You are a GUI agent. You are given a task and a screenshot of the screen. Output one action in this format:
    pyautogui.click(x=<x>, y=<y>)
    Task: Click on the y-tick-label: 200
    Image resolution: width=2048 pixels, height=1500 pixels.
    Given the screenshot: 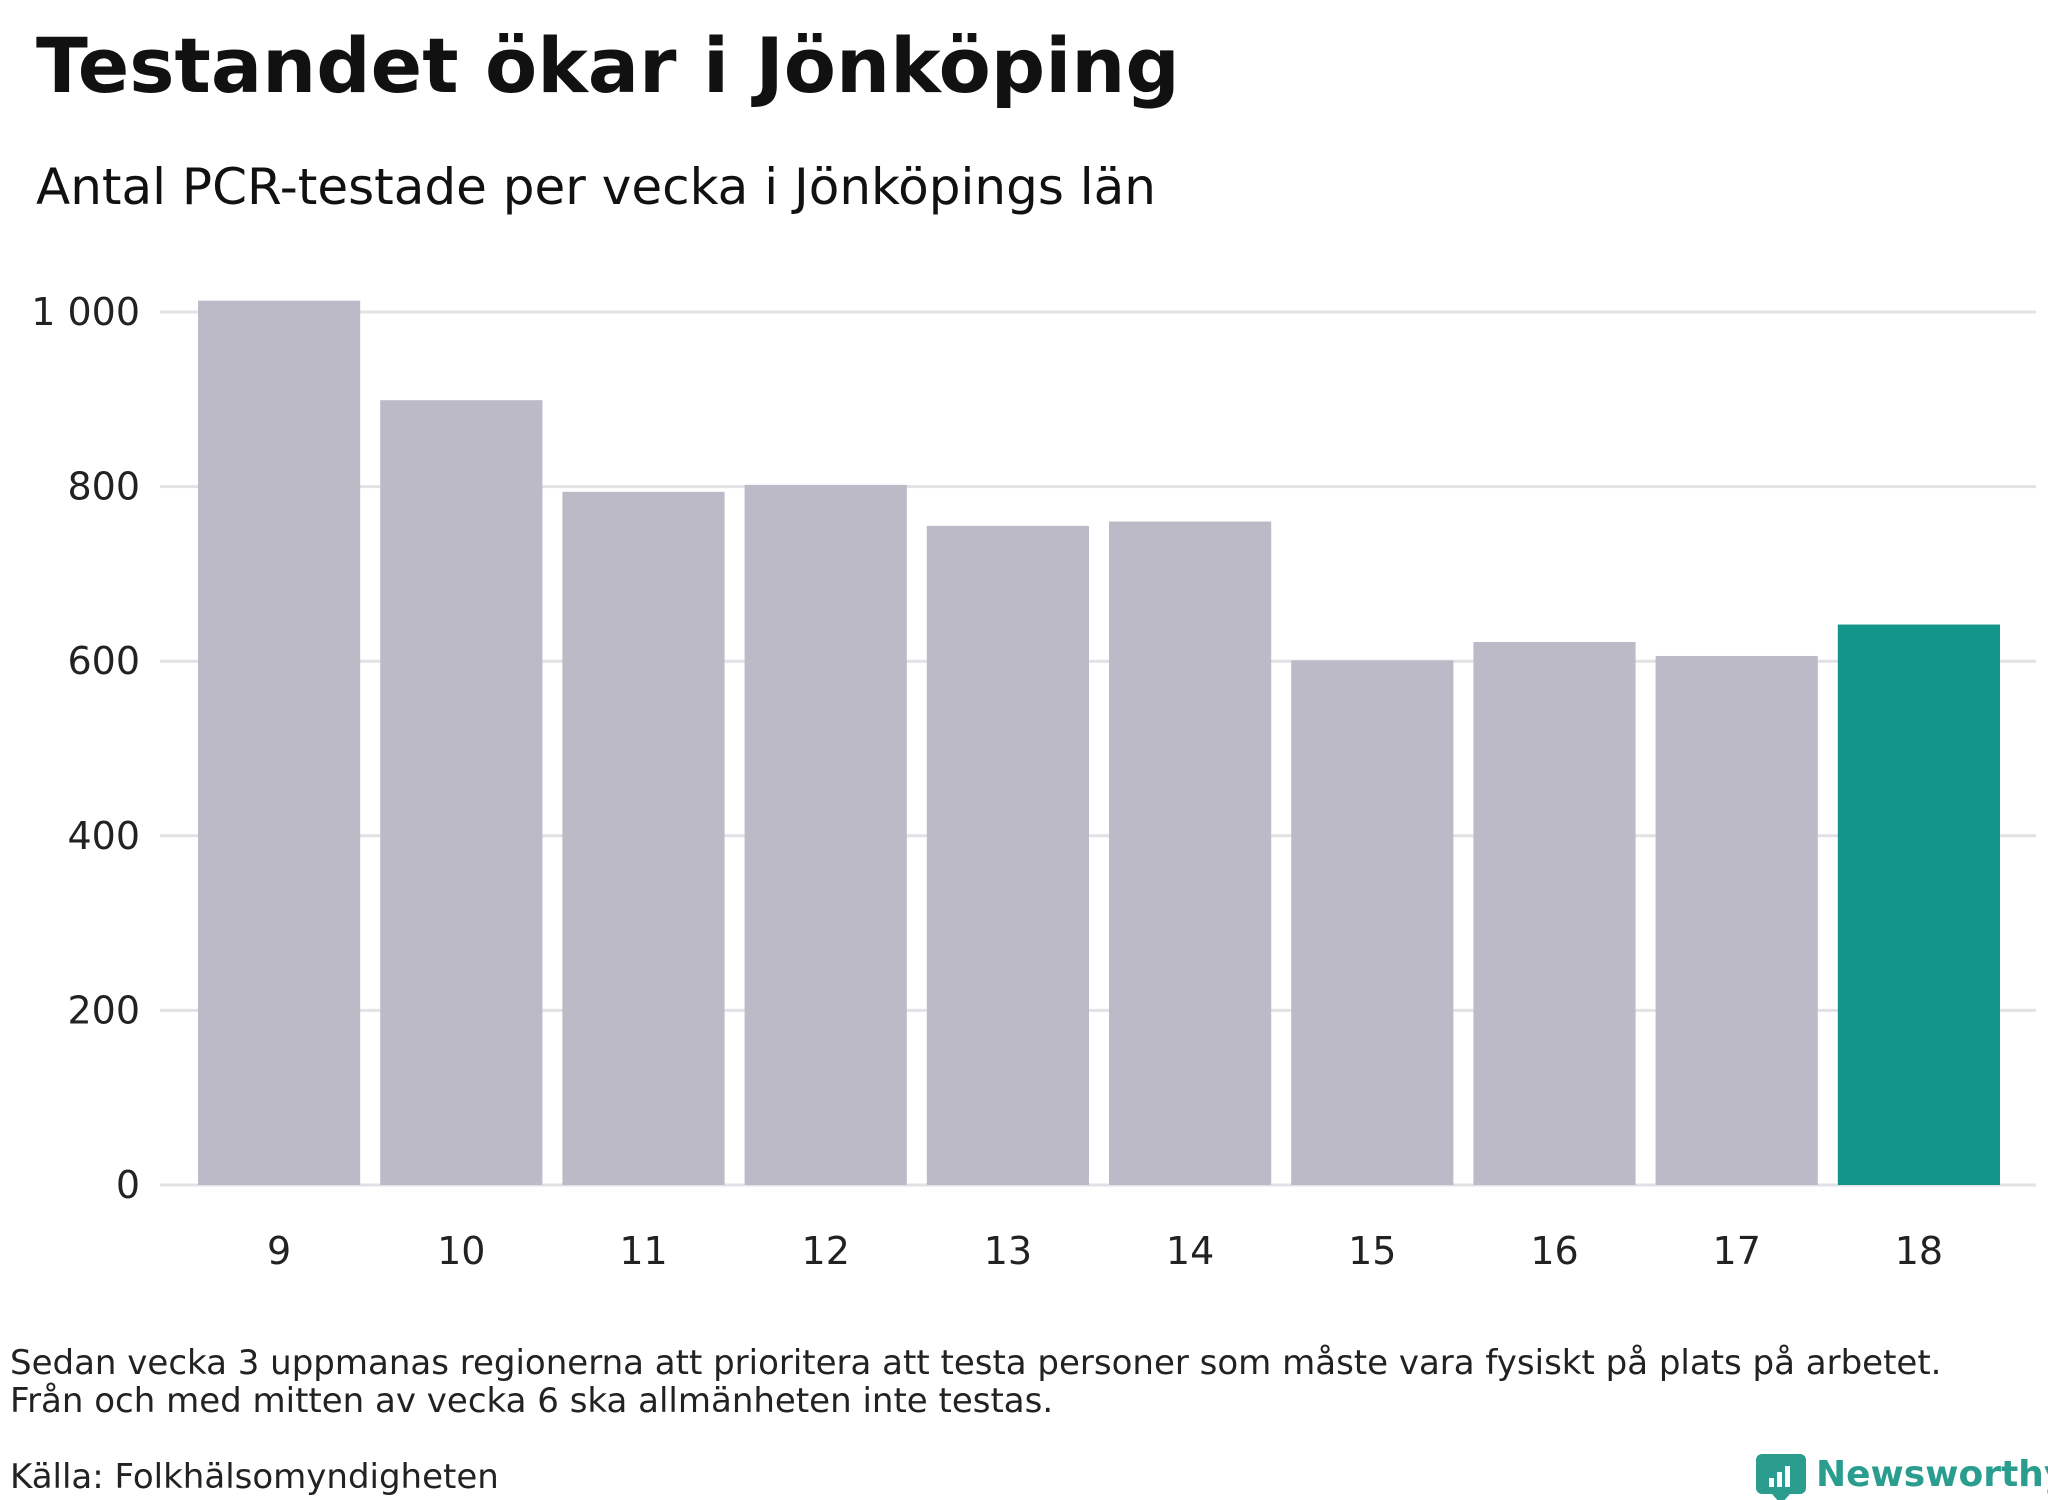 What is the action you would take?
    pyautogui.click(x=103, y=1010)
    